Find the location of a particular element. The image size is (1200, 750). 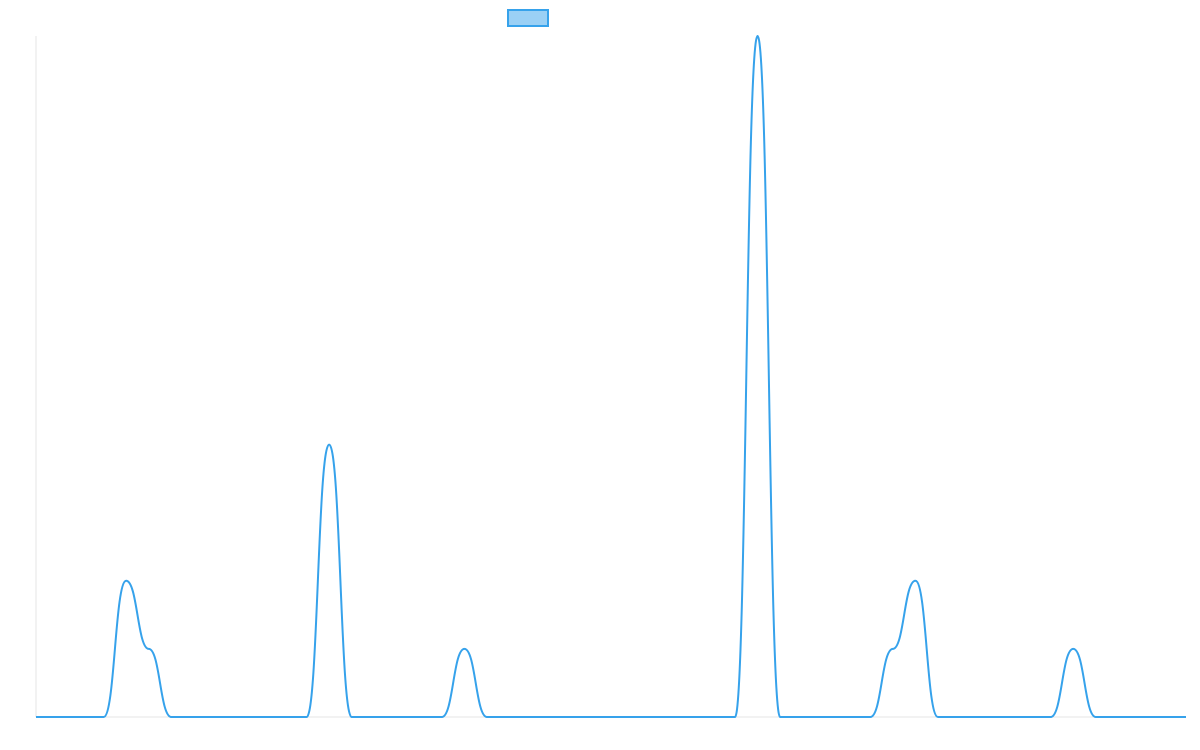

legend-swatch is located at coordinates (528, 18).